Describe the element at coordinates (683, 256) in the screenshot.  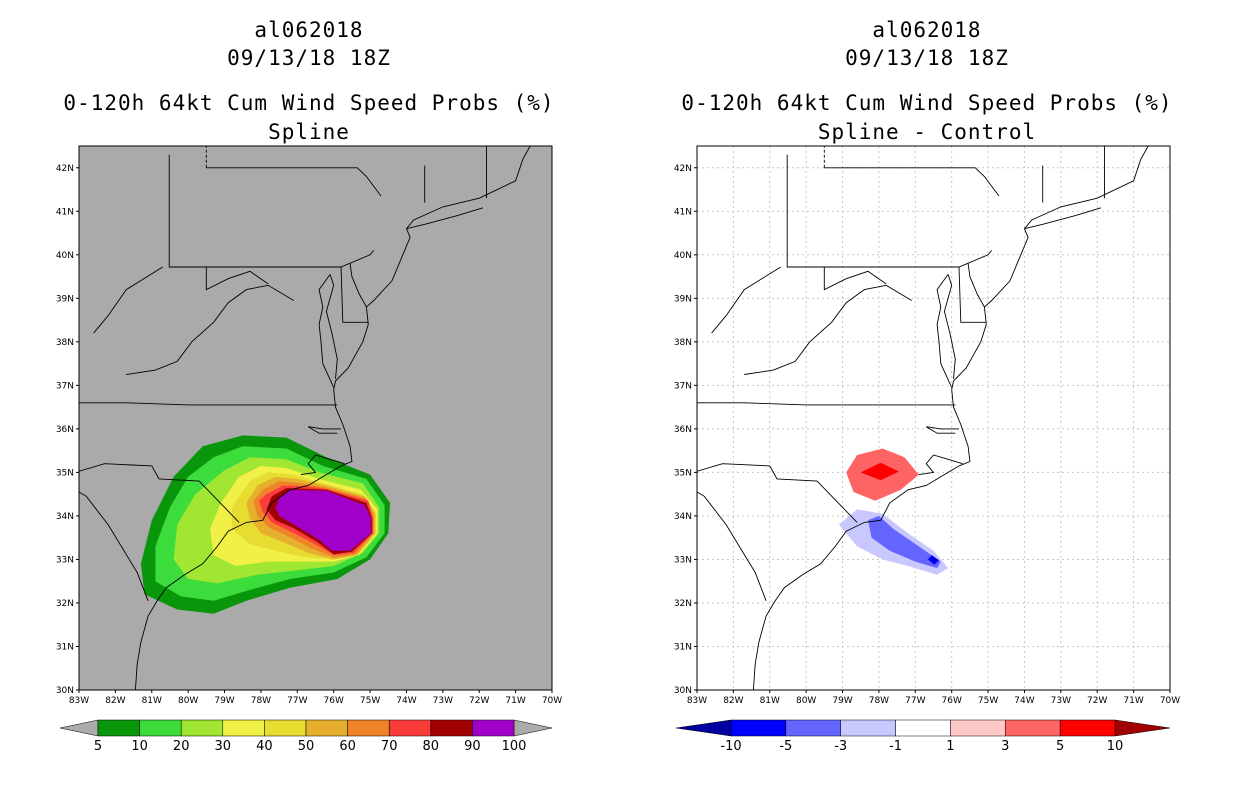
I see `right-lat-label: 40N` at that location.